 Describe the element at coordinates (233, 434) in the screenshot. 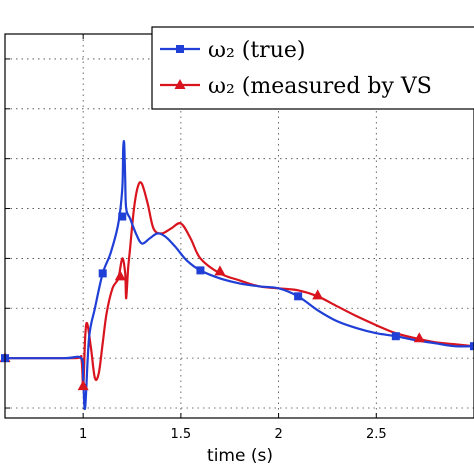

I see `x-tick-labels: 1 1.5 2 2.5` at that location.